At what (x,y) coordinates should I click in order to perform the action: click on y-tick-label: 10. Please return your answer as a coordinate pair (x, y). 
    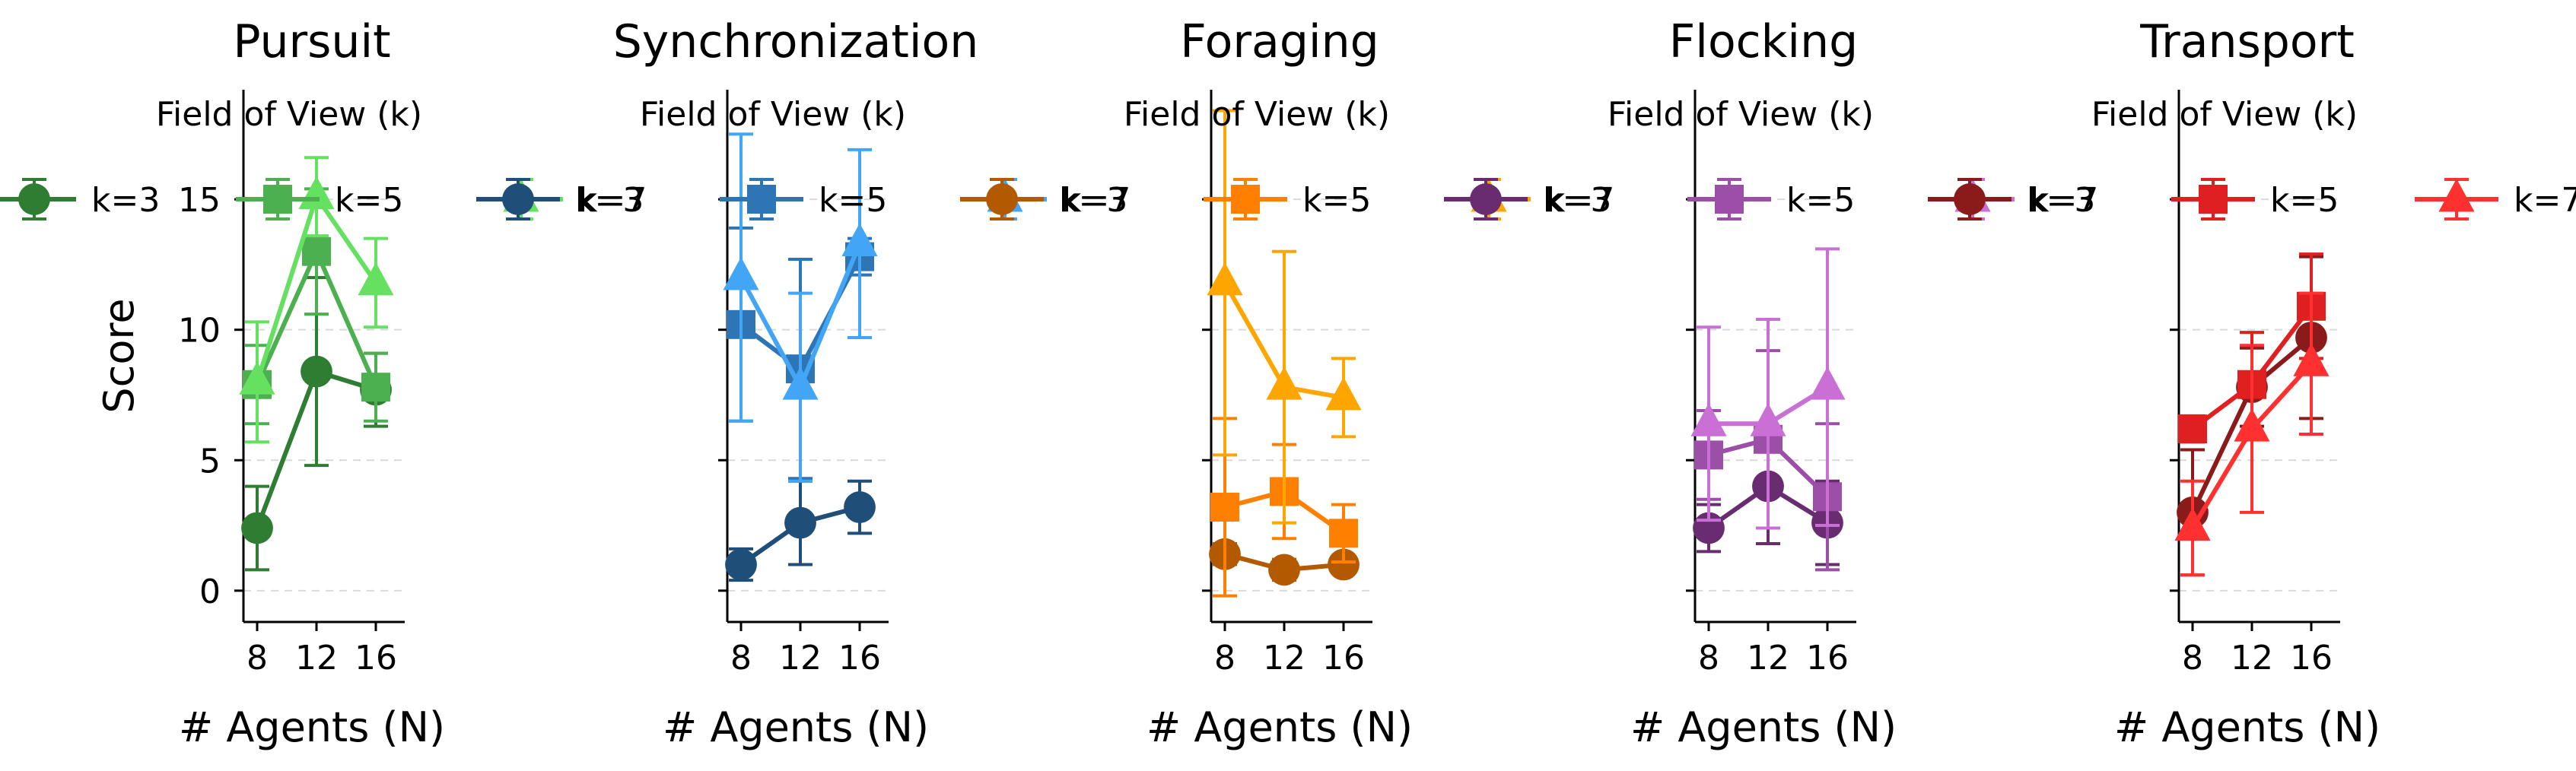
    Looking at the image, I should click on (199, 331).